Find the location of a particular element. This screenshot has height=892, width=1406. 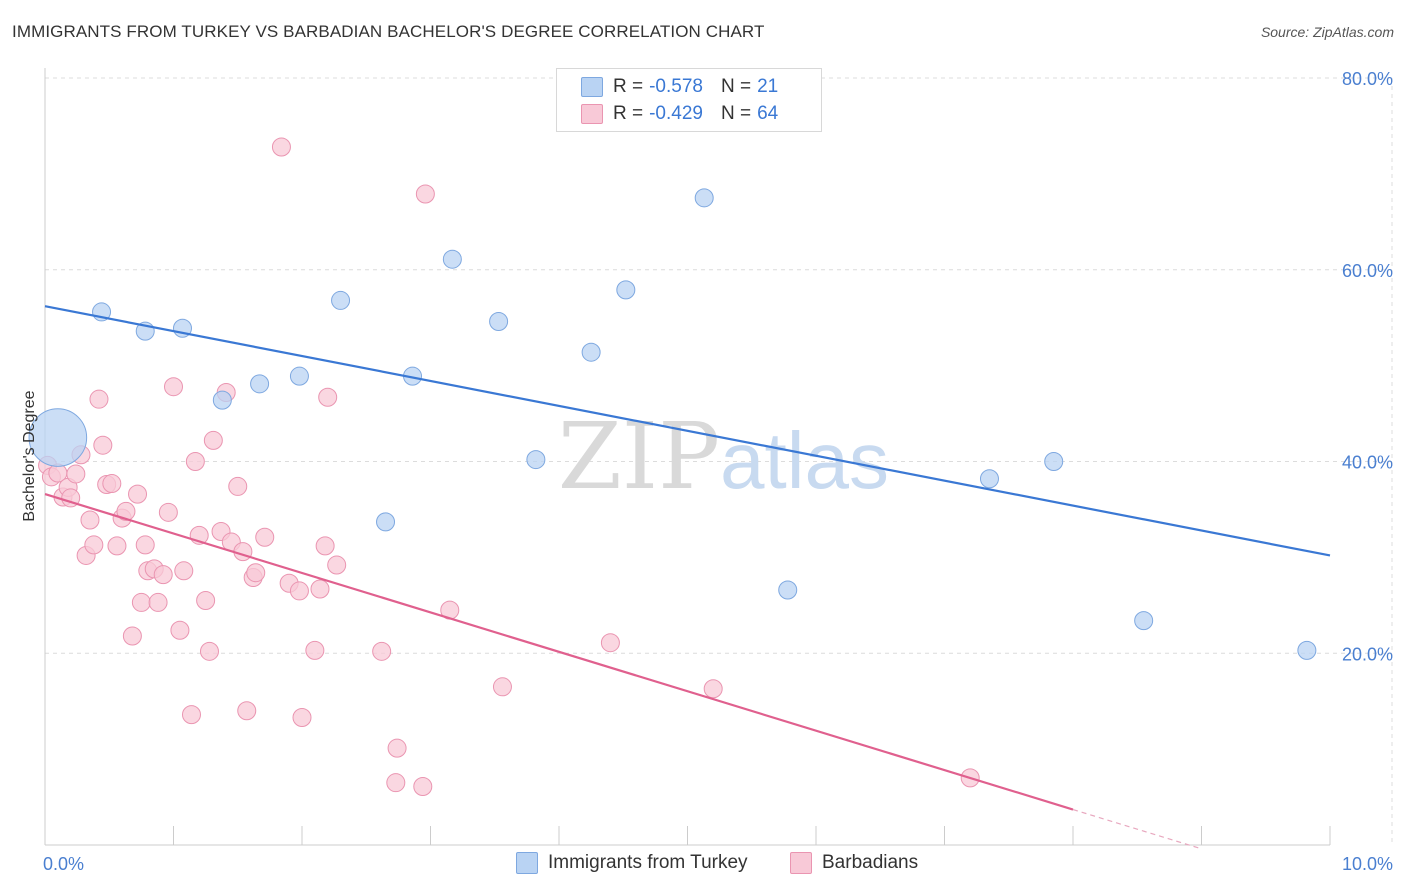

watermark-atlas: atlas is located at coordinates (804, 460).